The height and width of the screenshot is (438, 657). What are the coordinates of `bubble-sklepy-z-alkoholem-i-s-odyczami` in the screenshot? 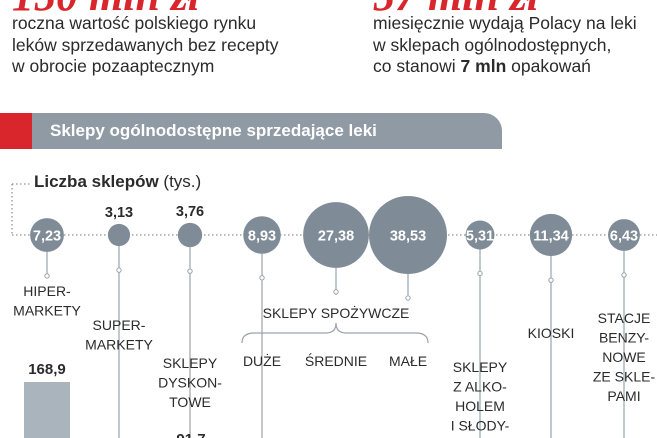 It's located at (480, 235).